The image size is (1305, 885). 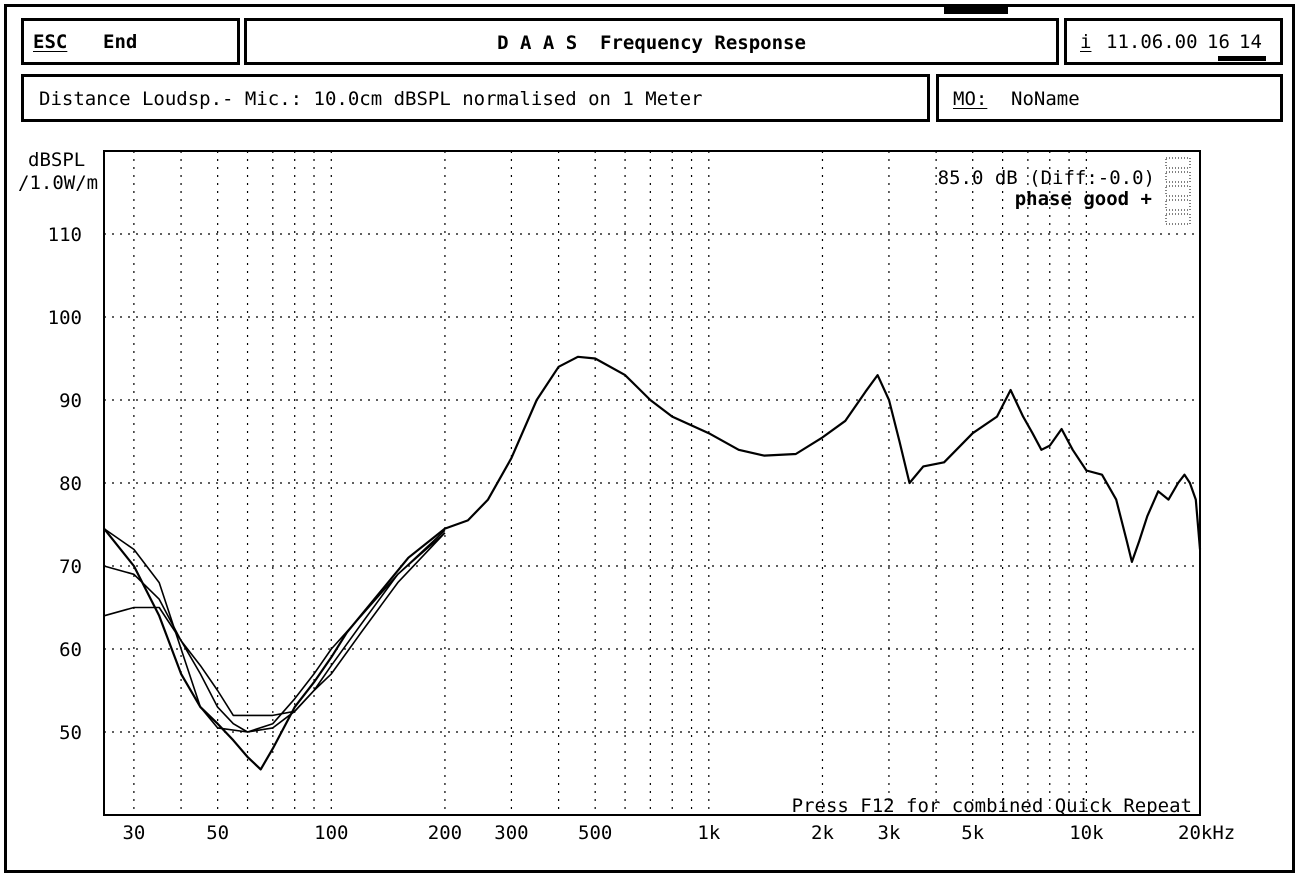 I want to click on x-tick-label: 50, so click(x=217, y=833).